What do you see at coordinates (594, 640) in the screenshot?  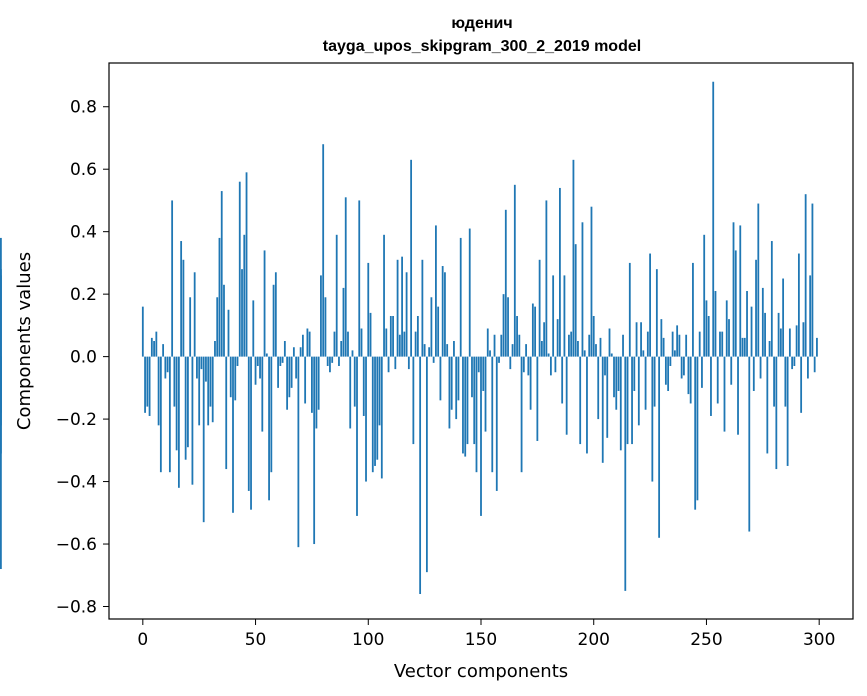 I see `x-tick-label: 200` at bounding box center [594, 640].